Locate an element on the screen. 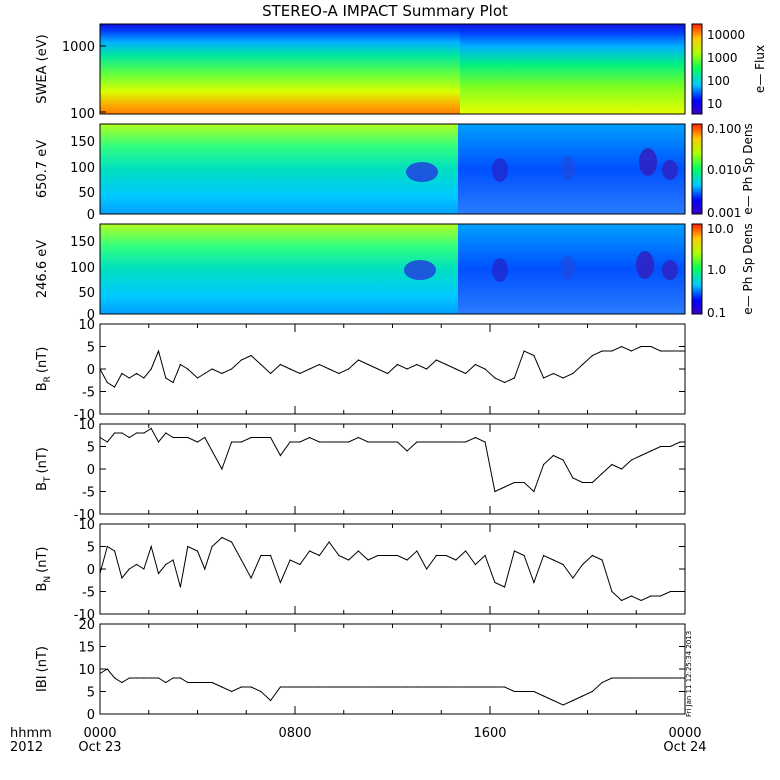 This screenshot has width=780, height=780. pitch-246-ytick-0: 0 is located at coordinates (91, 315).